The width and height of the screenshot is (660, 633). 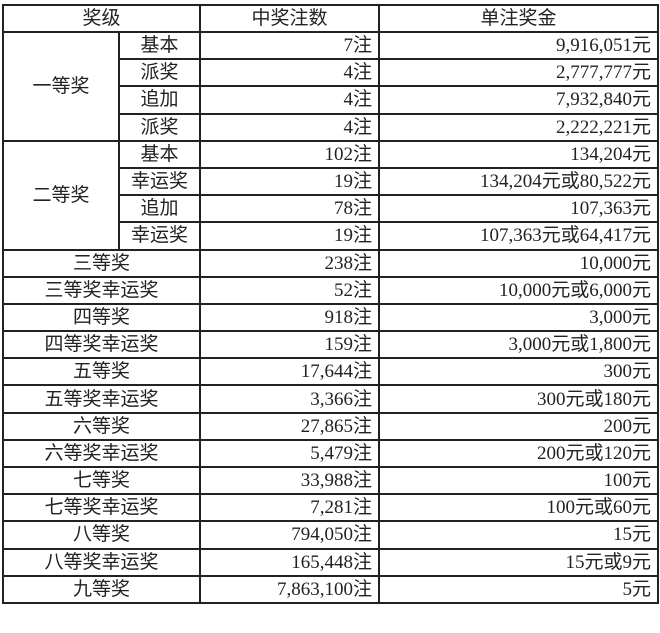 I want to click on count-cell: 918注, so click(x=289, y=317).